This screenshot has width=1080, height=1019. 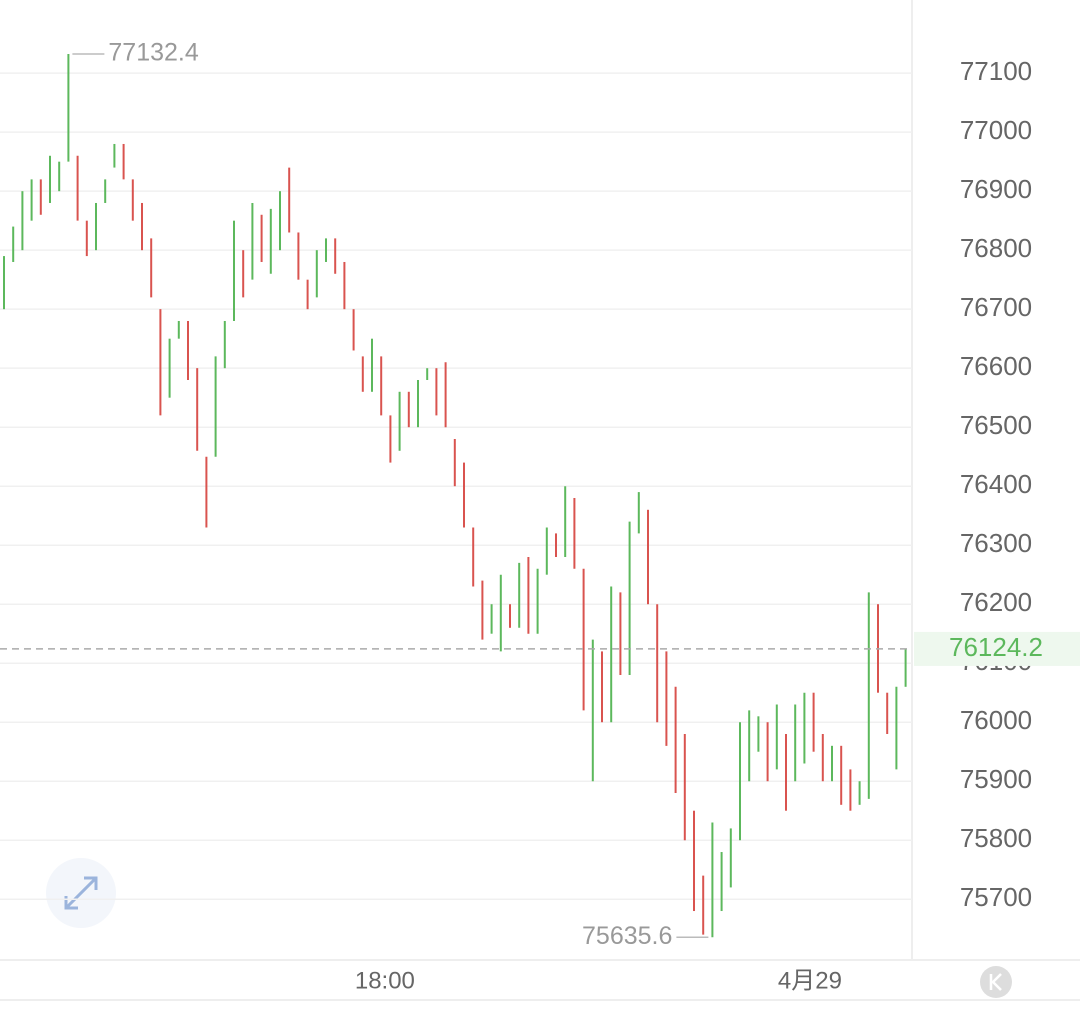 I want to click on expand-button, so click(x=81, y=893).